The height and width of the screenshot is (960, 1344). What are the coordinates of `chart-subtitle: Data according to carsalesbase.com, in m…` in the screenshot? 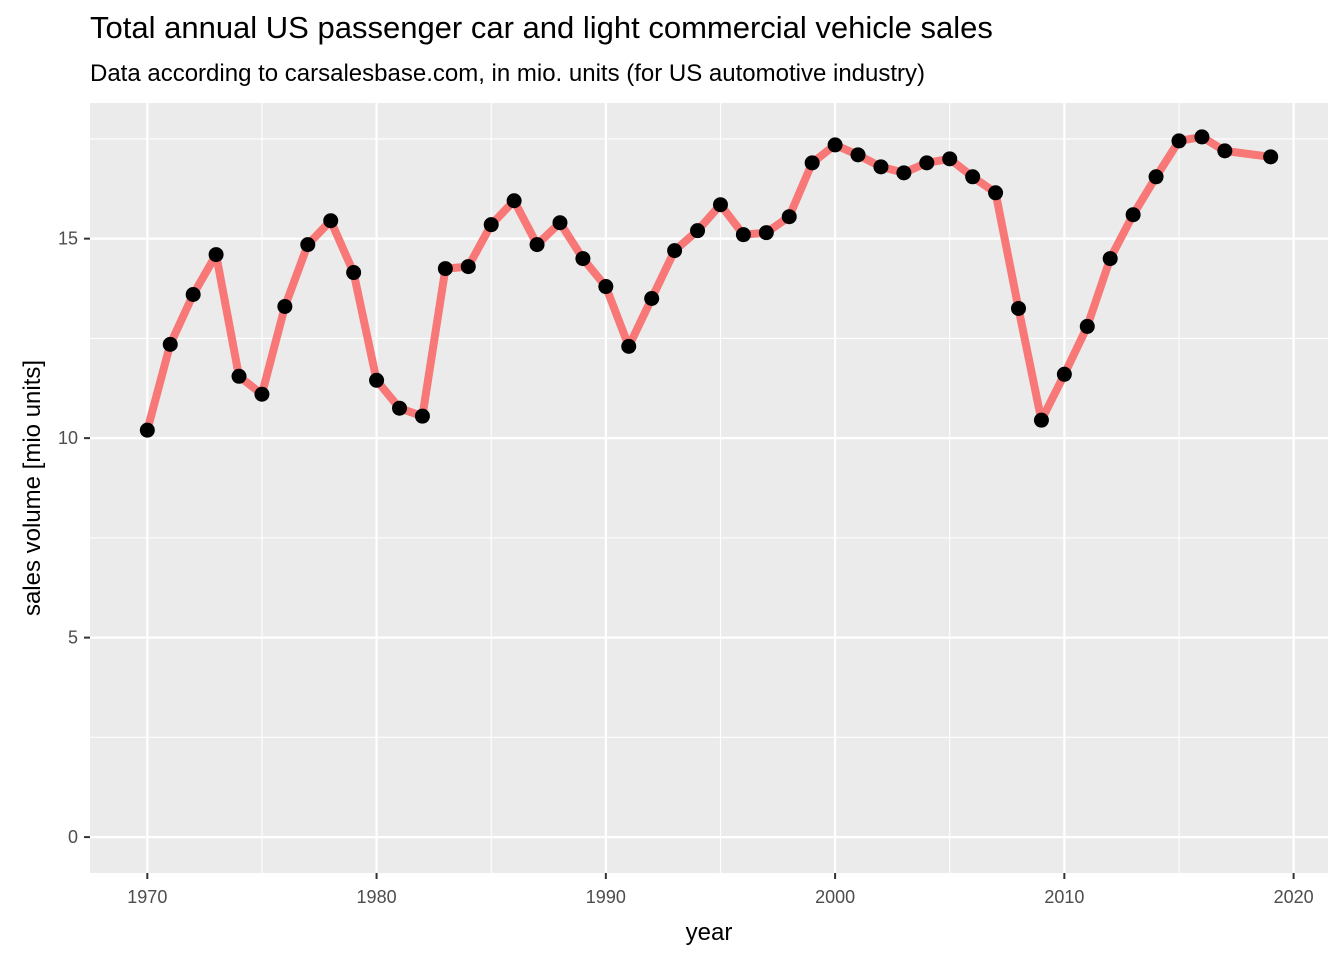 It's located at (508, 73).